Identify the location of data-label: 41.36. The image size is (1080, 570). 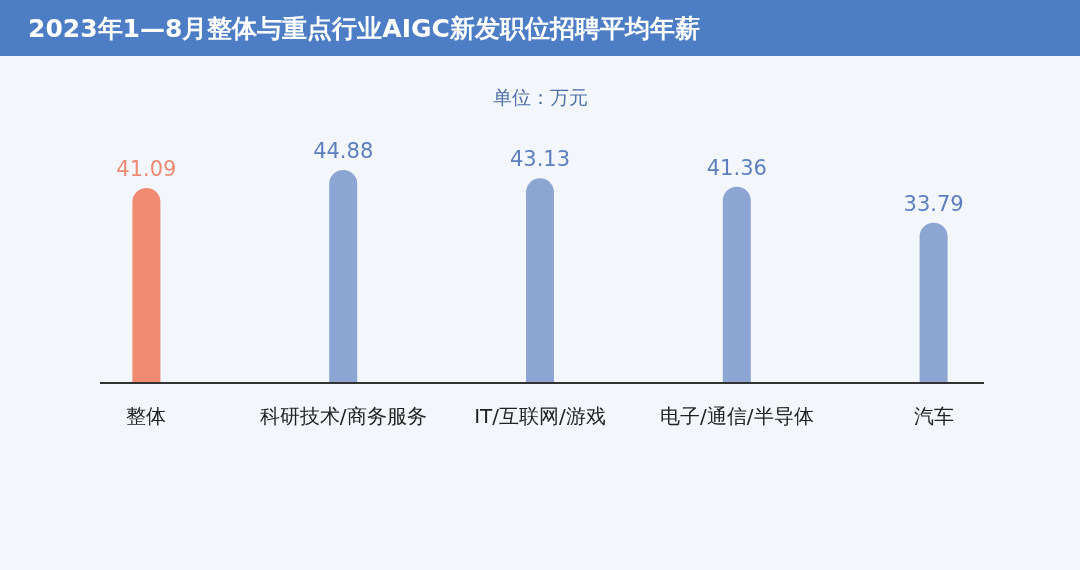
(736, 167).